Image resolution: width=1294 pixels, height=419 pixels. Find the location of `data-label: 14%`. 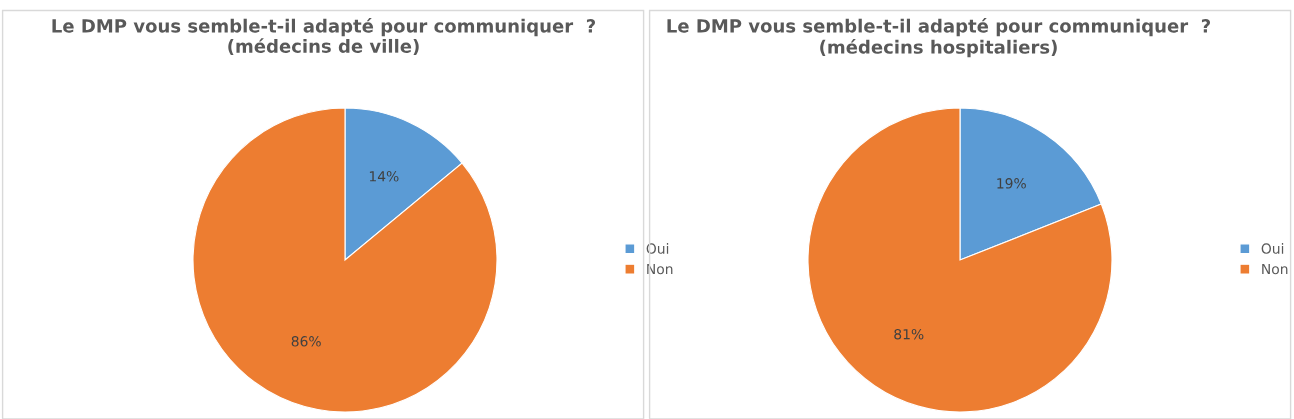

data-label: 14% is located at coordinates (384, 176).